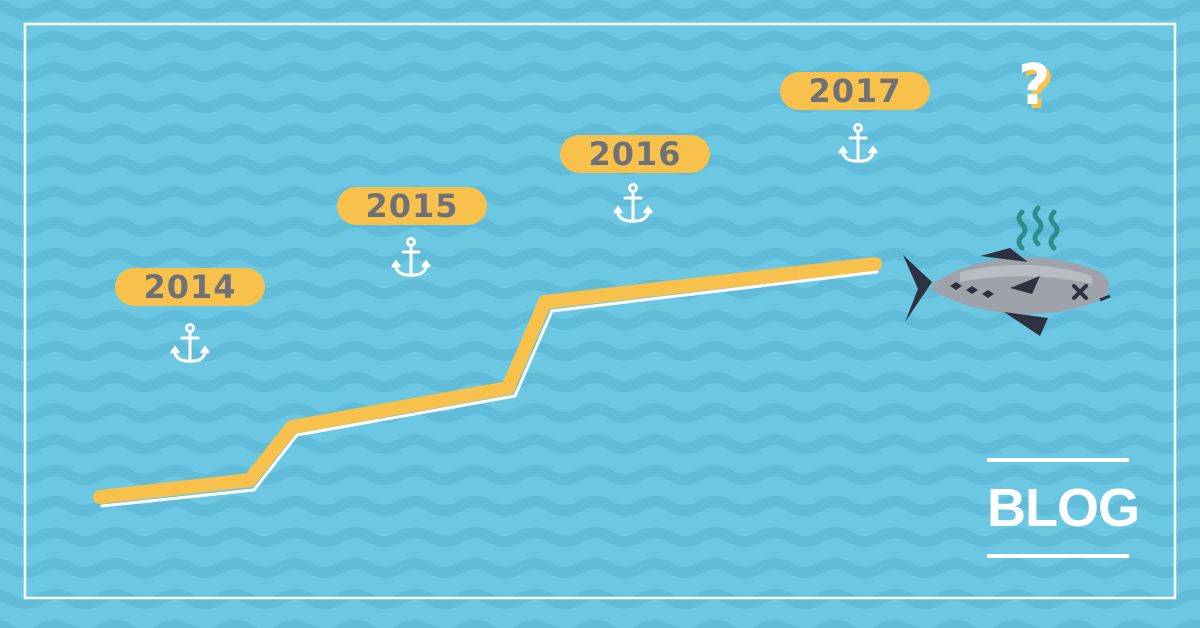  I want to click on badge-bottom-rule, so click(1058, 556).